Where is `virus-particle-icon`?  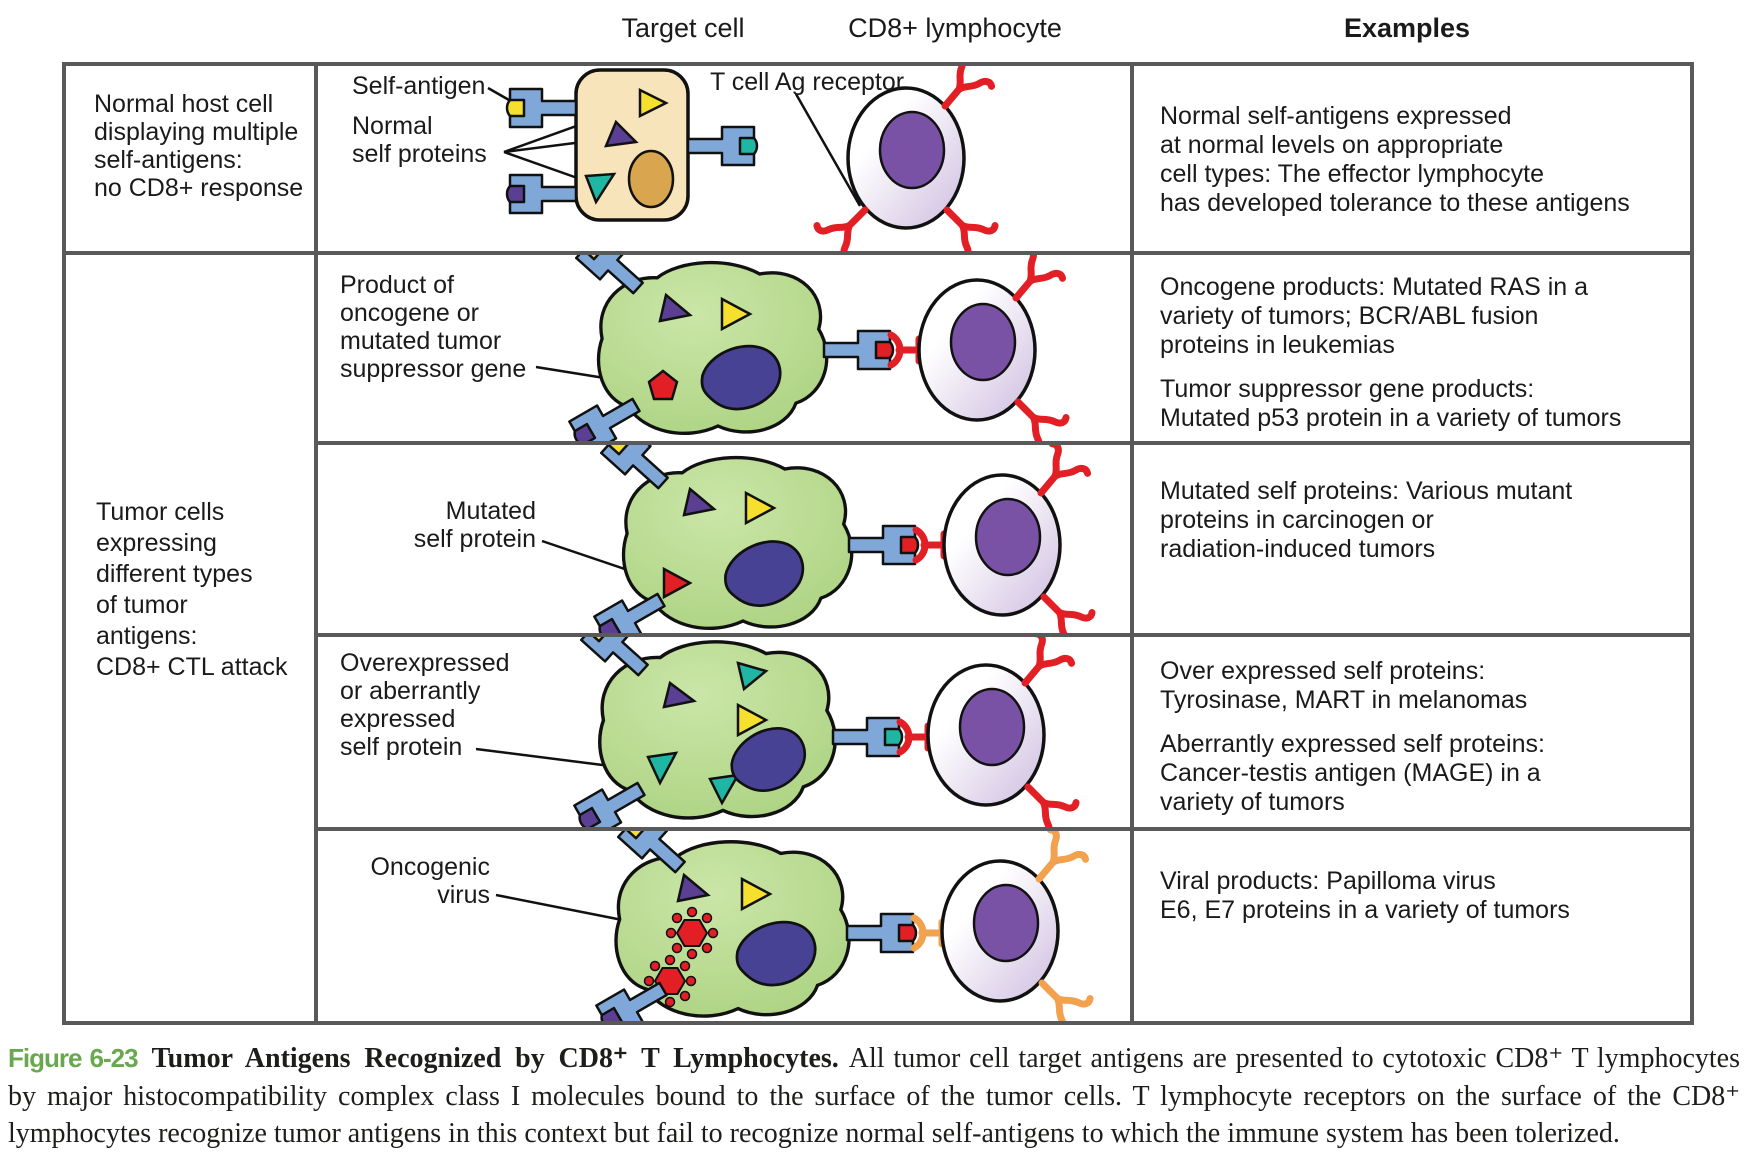
virus-particle-icon is located at coordinates (692, 933).